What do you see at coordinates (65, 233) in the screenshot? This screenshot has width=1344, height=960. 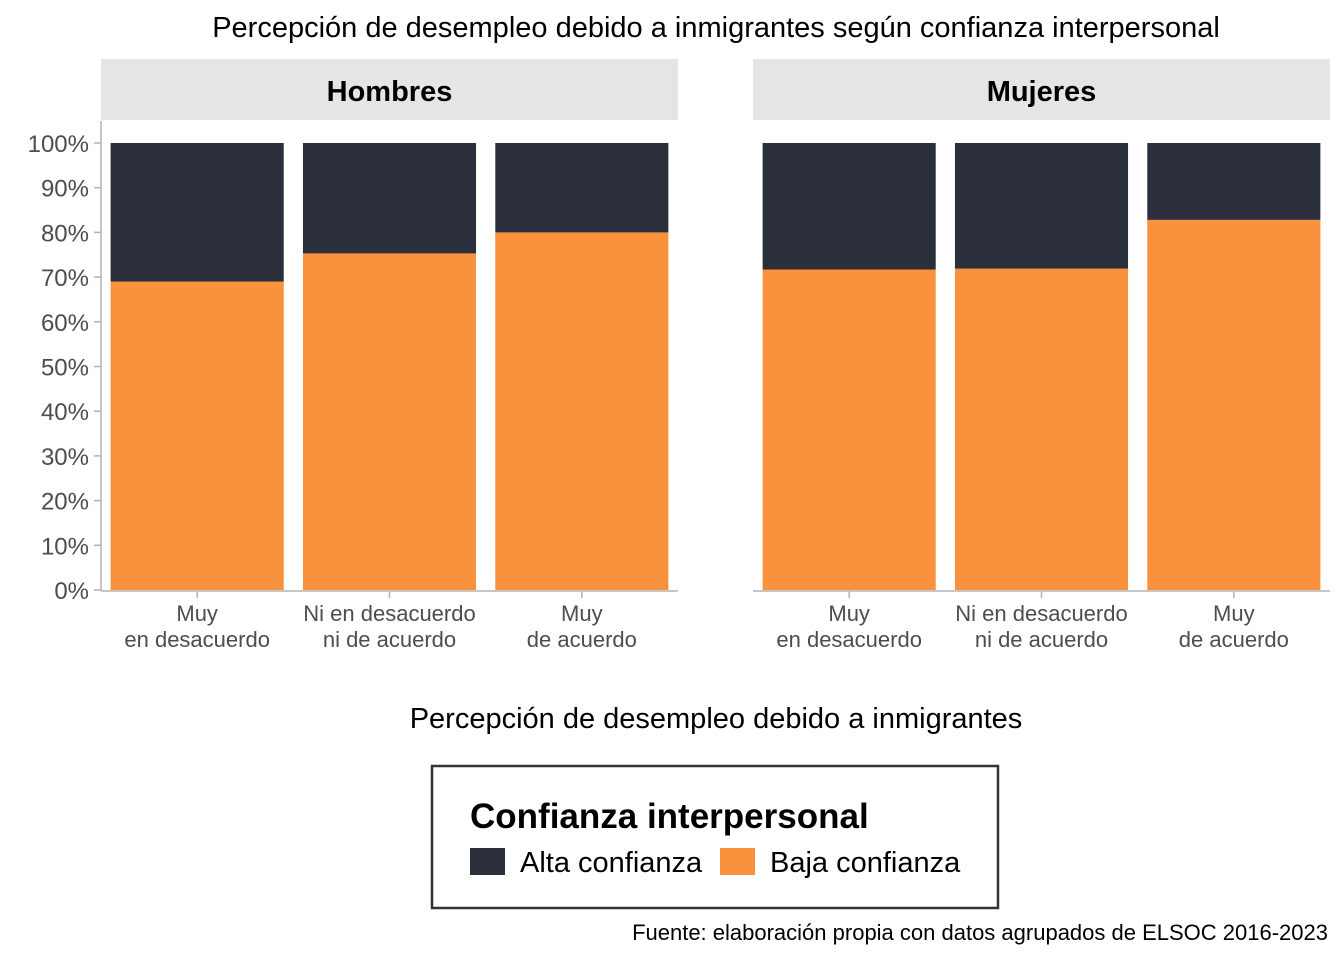 I see `y-tick-label: 80%` at bounding box center [65, 233].